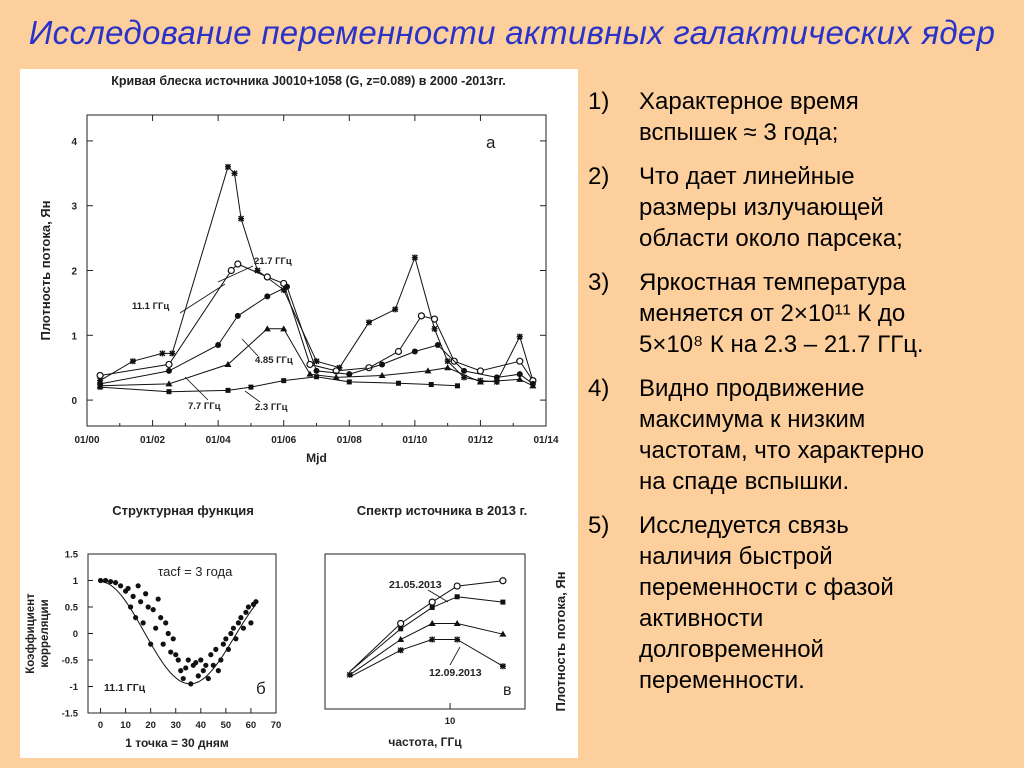  Describe the element at coordinates (31, 633) in the screenshot. I see `y-axis-label-line: Коэффициент` at that location.